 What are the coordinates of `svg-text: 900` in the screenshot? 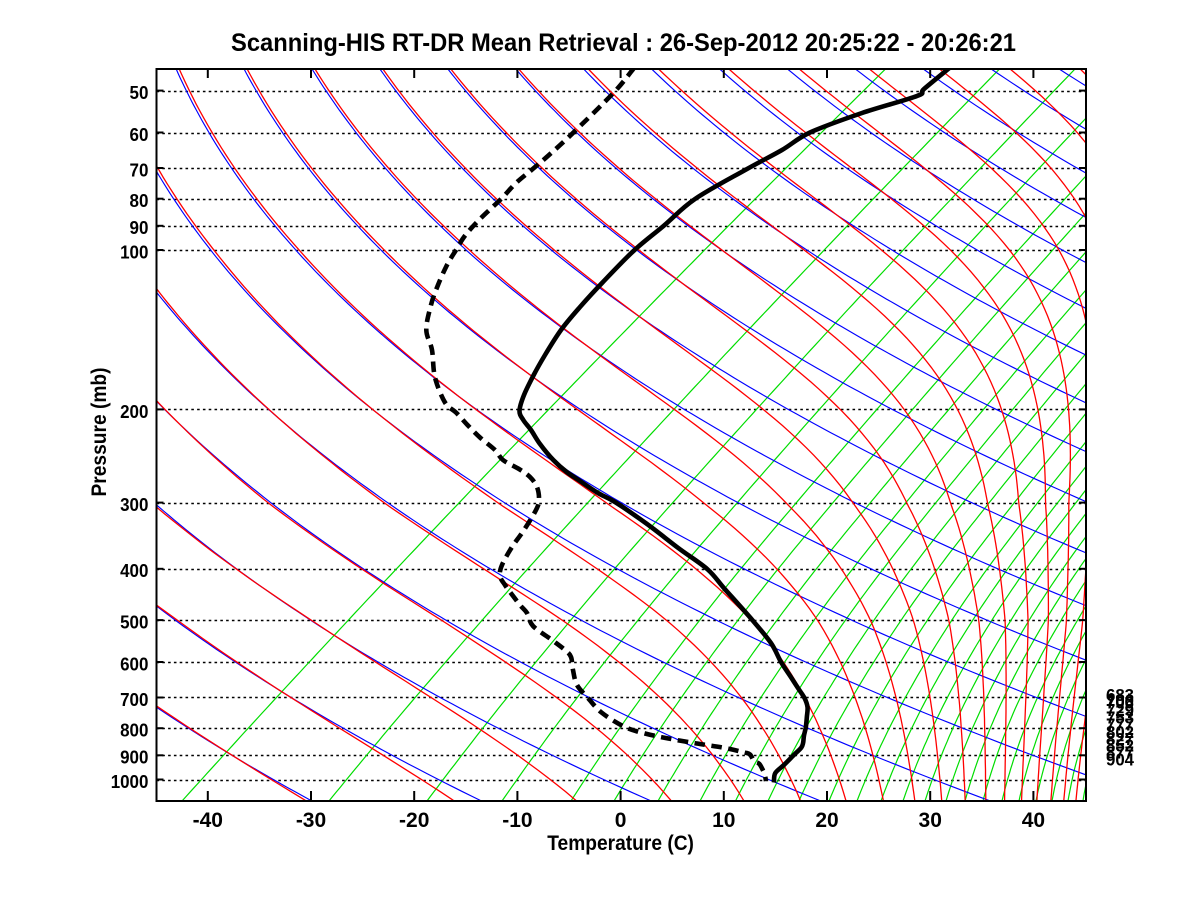 It's located at (134, 757).